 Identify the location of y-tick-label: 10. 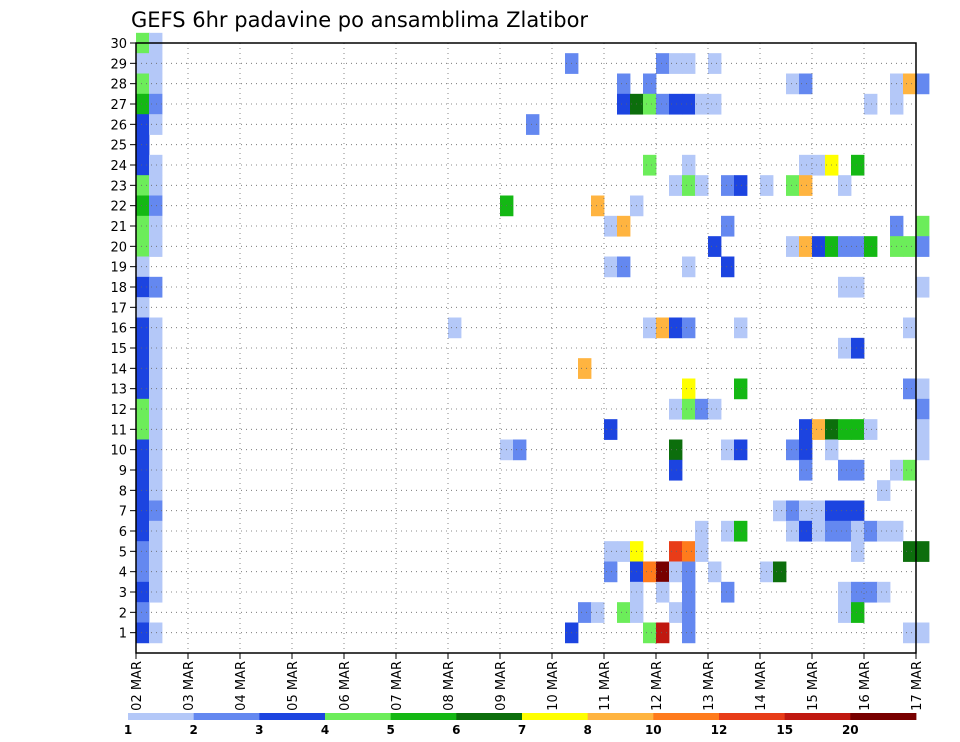
(118, 451).